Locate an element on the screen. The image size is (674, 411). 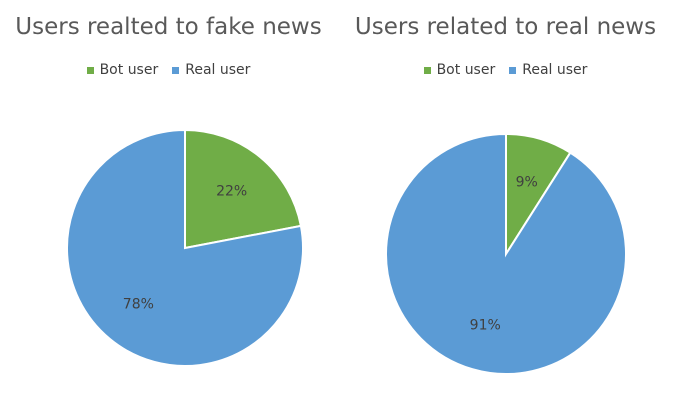
pie-slice-bot-user is located at coordinates (243, 189).